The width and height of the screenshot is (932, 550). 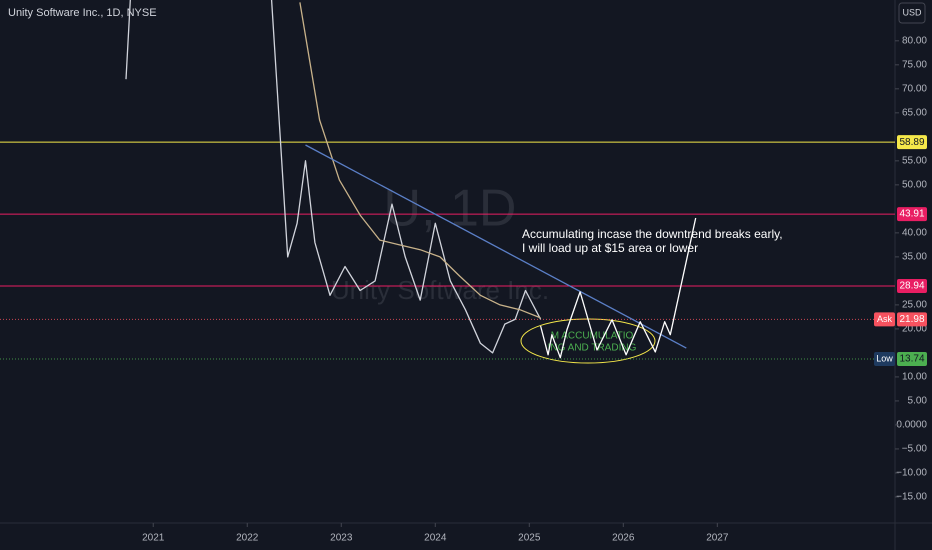 What do you see at coordinates (918, 401) in the screenshot?
I see `y-tick-label: 5.00` at bounding box center [918, 401].